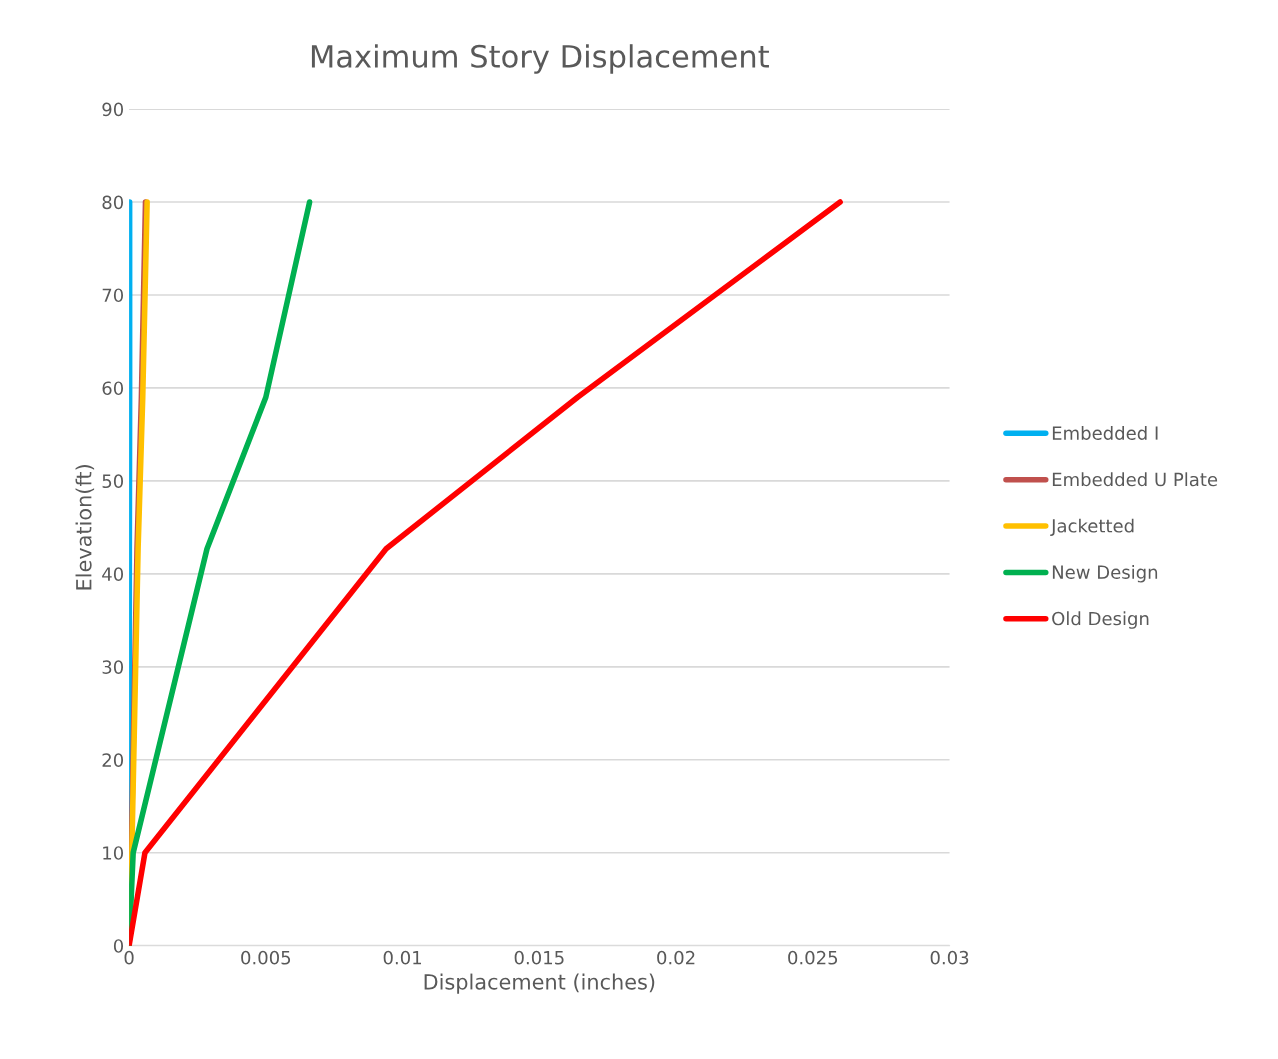 Image resolution: width=1278 pixels, height=1059 pixels. Describe the element at coordinates (1105, 432) in the screenshot. I see `legend-label: Embedded I` at that location.